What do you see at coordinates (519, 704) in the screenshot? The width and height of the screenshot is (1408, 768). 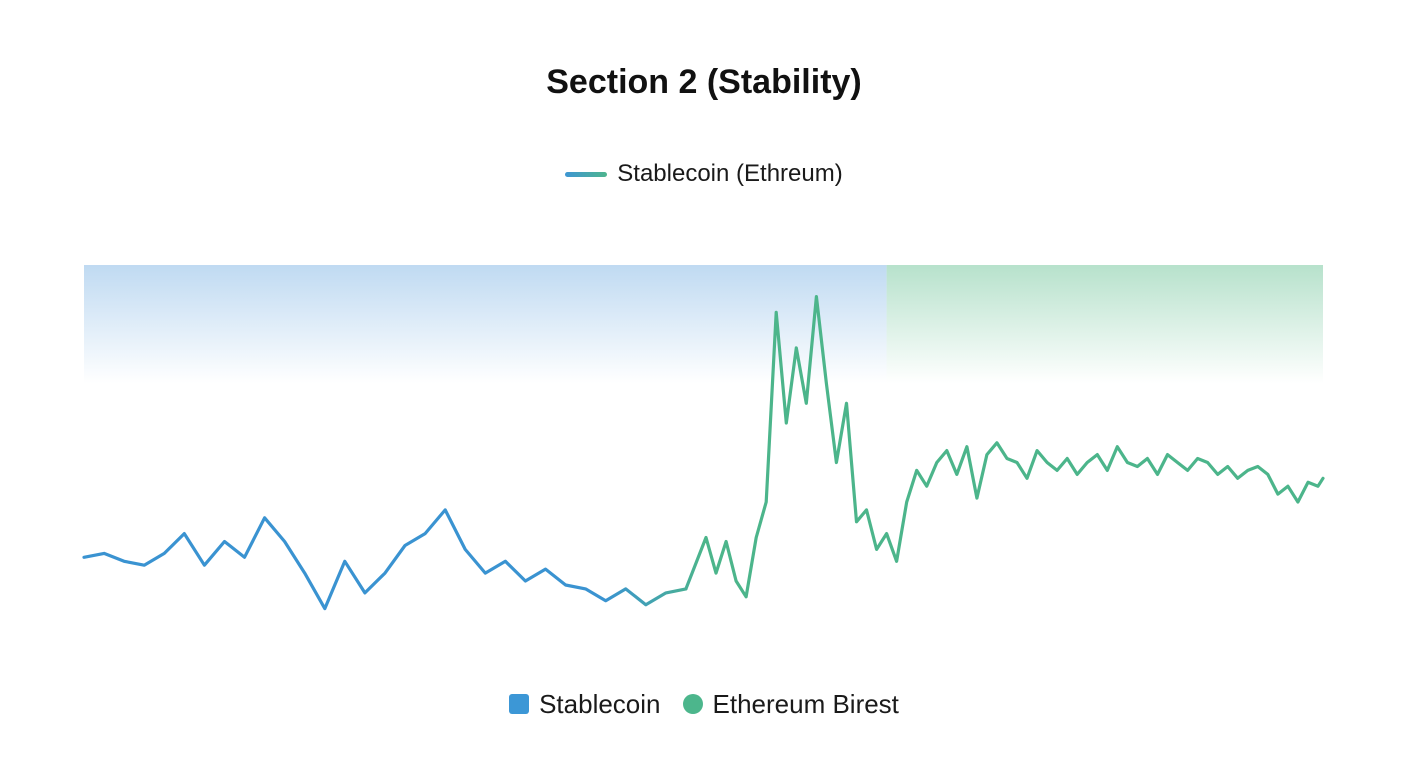 I see `legend-swatch-stablecoin` at bounding box center [519, 704].